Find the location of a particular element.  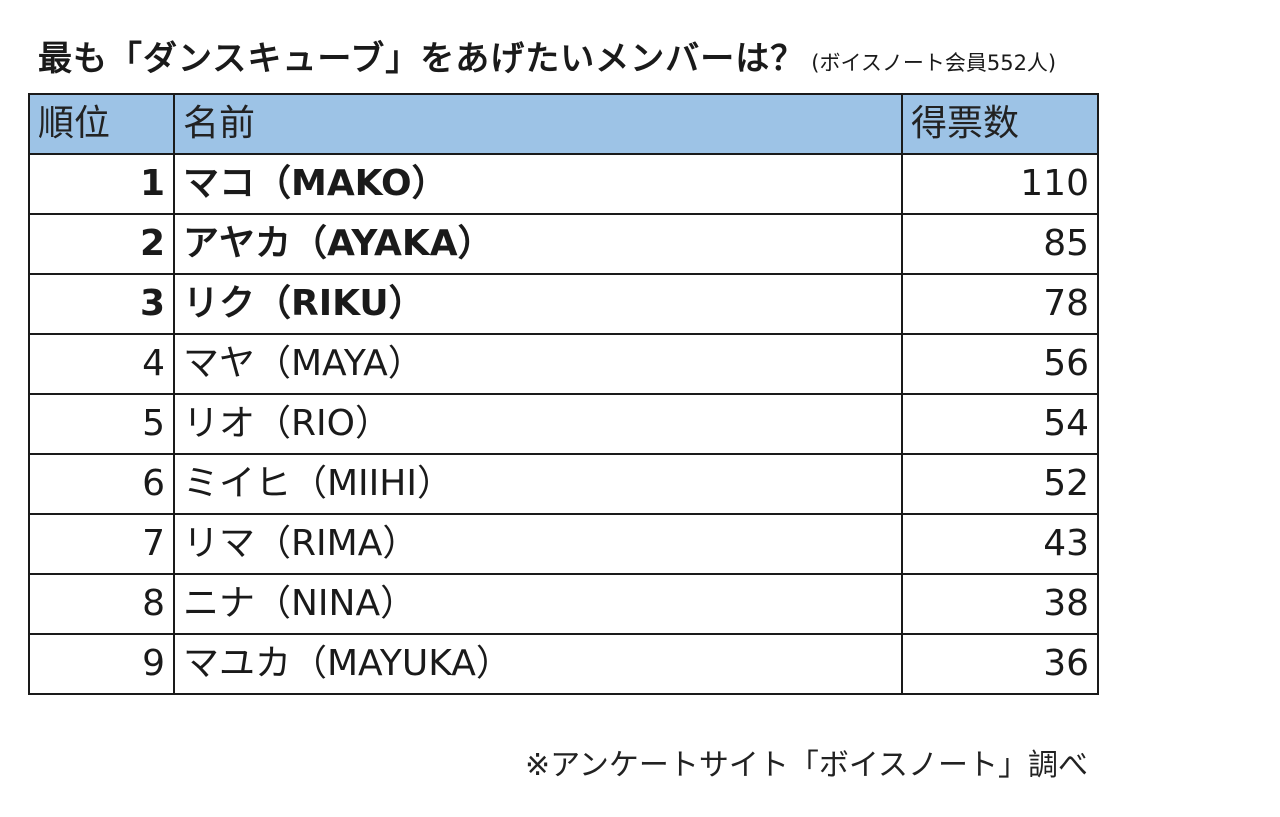

table-row: 4 マヤ（MAYA） 56 is located at coordinates (563, 364).